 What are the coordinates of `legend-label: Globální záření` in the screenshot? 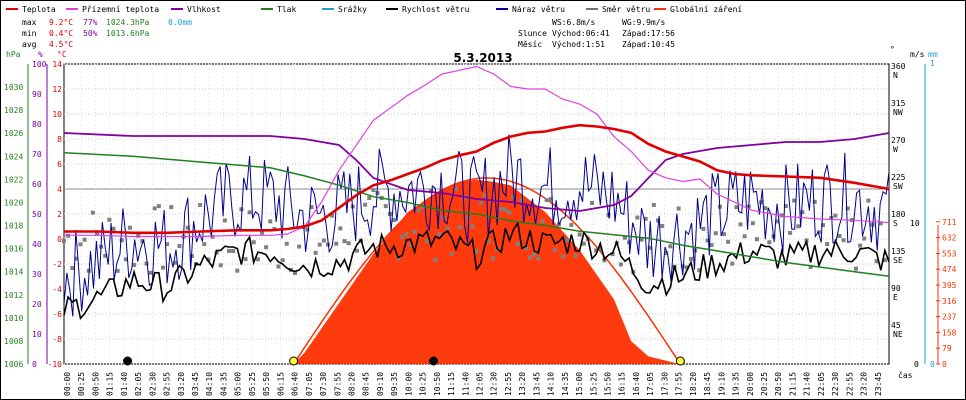 It's located at (706, 9).